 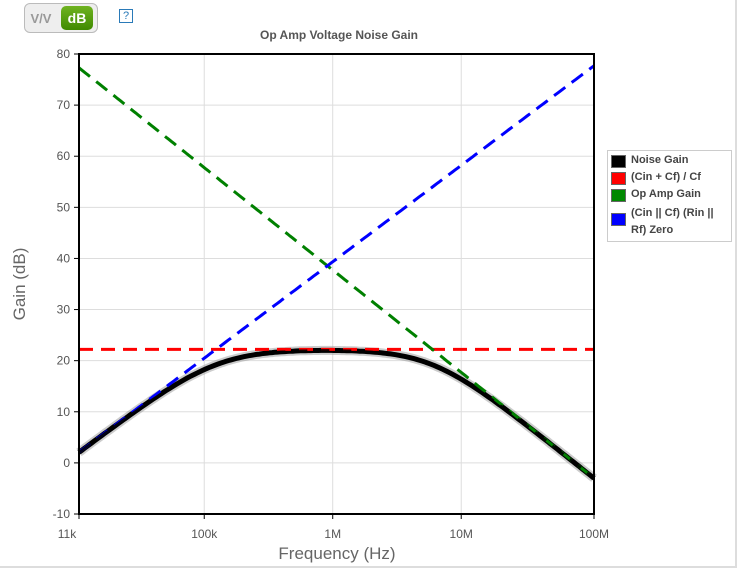 I want to click on units-toggle: V/V dB, so click(x=61, y=18).